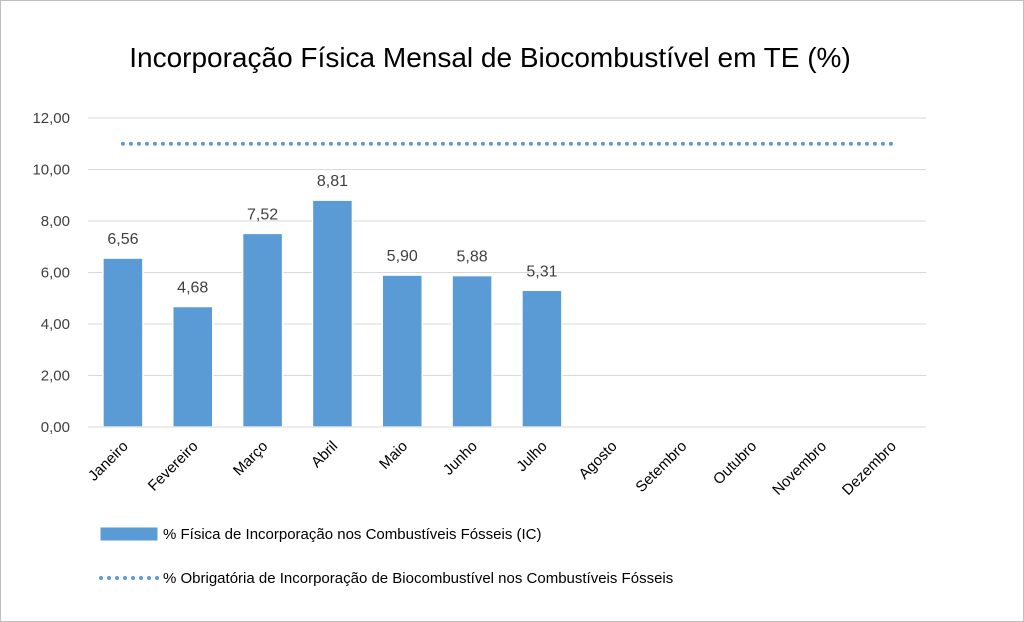  Describe the element at coordinates (799, 468) in the screenshot. I see `x-category-label: Novembro` at that location.